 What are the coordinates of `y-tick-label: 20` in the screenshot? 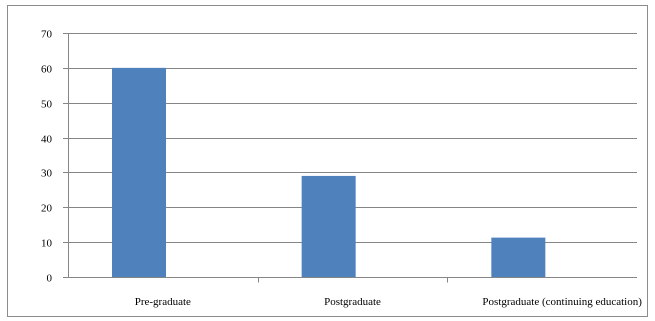 It's located at (47, 209).